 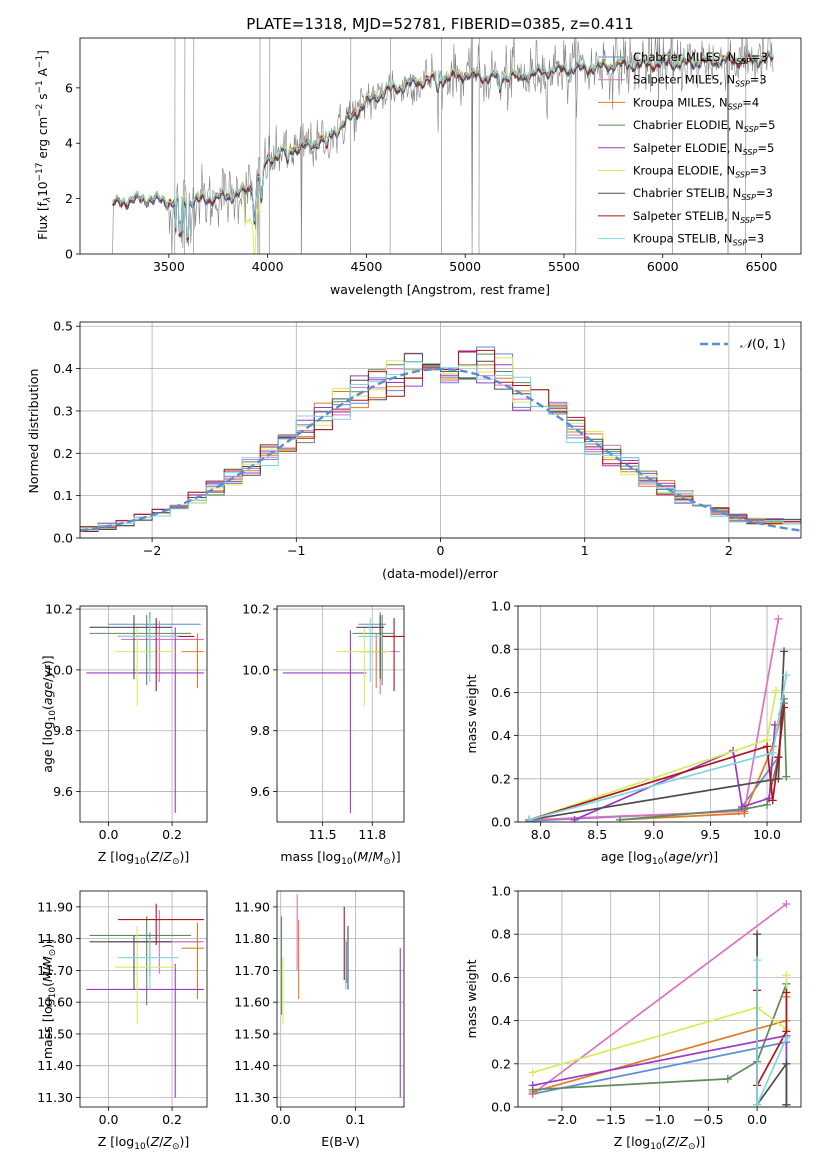 What do you see at coordinates (501, 606) in the screenshot?
I see `y-tick-label: 1.0` at bounding box center [501, 606].